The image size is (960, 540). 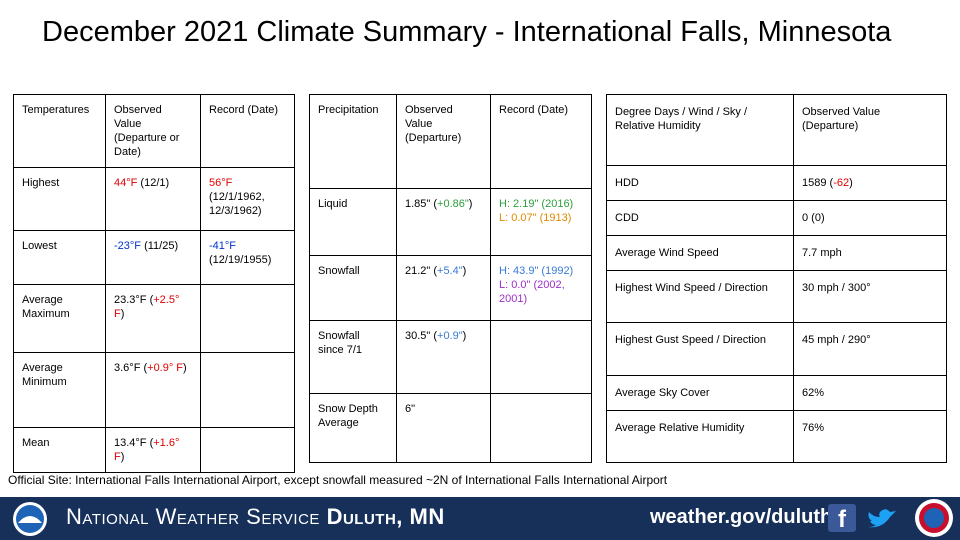 I want to click on cell-line: 30 mph / 300°, so click(x=870, y=288).